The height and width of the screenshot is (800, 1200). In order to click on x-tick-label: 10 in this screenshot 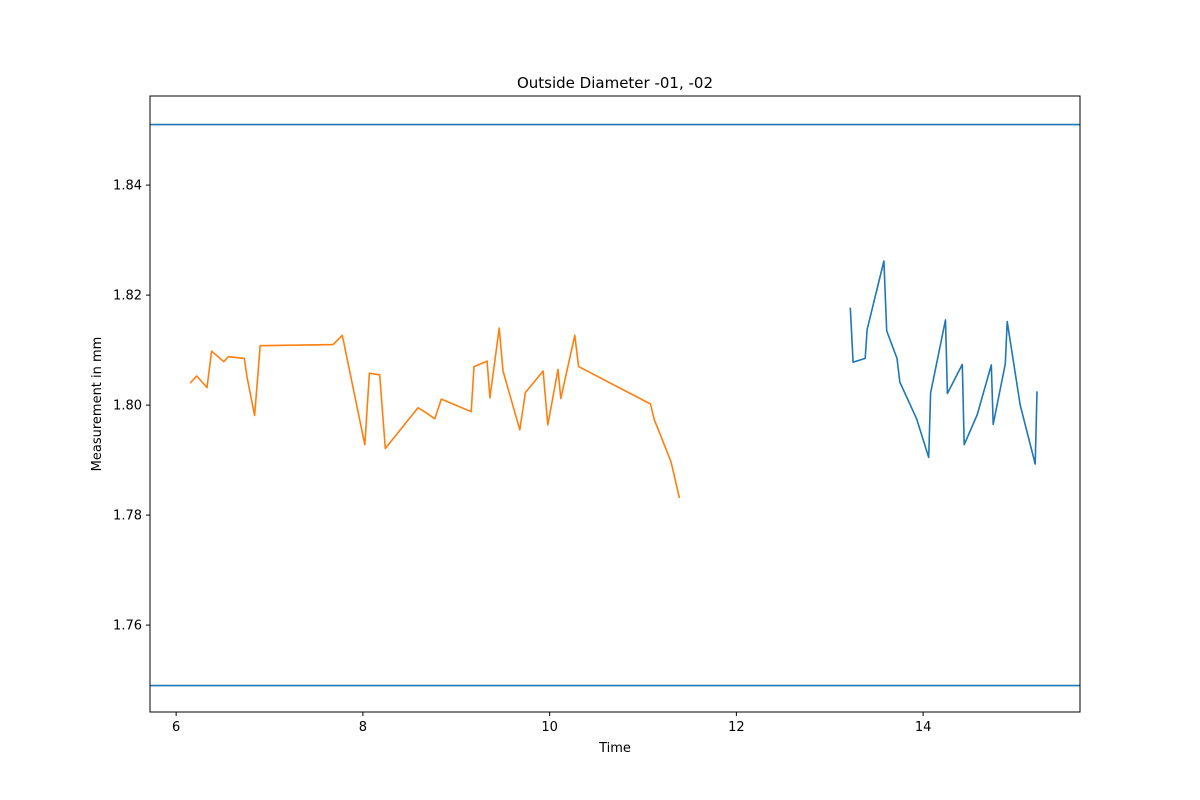, I will do `click(549, 727)`.